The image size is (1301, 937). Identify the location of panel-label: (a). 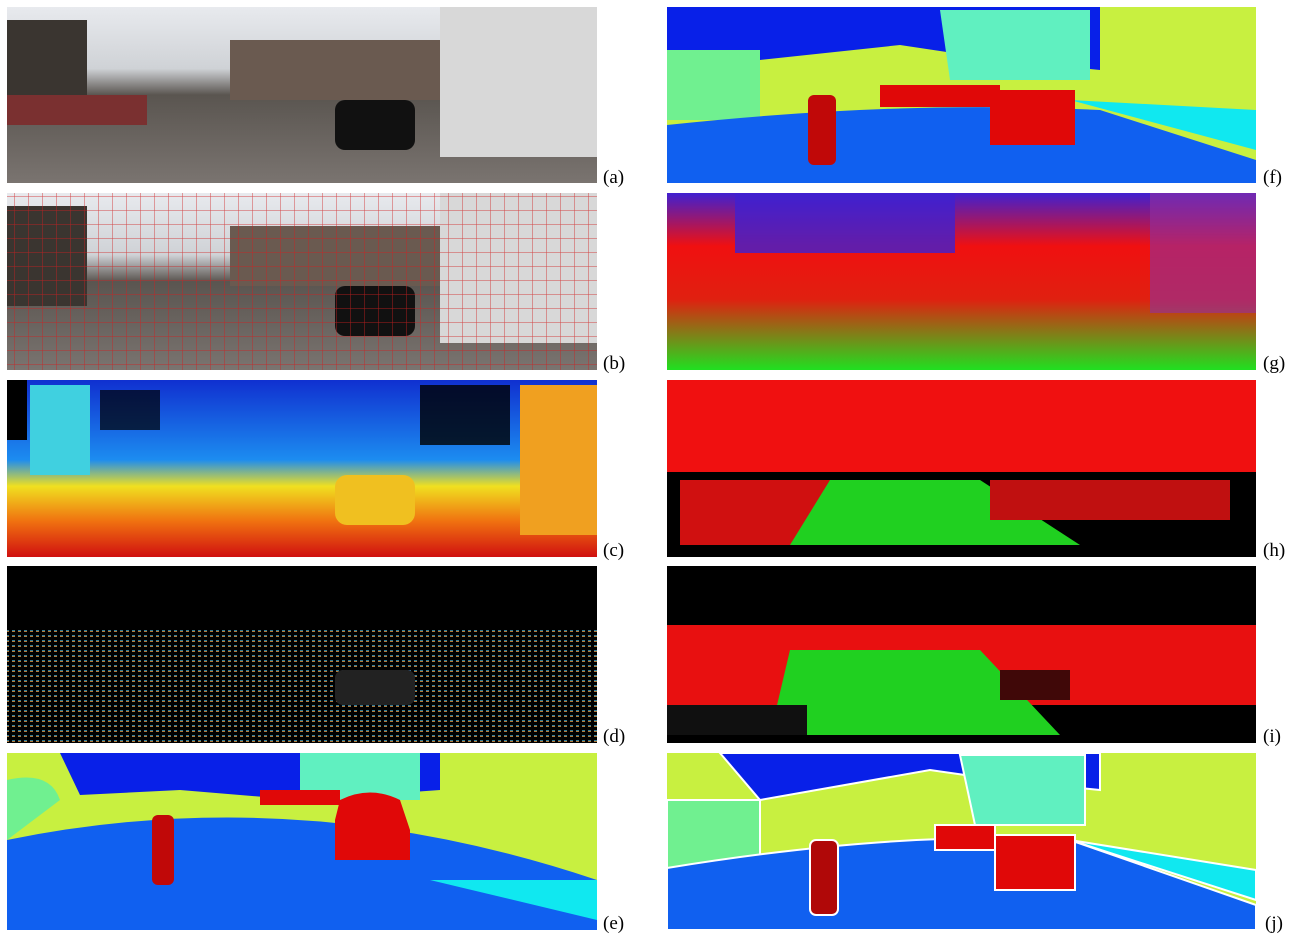
(613, 177).